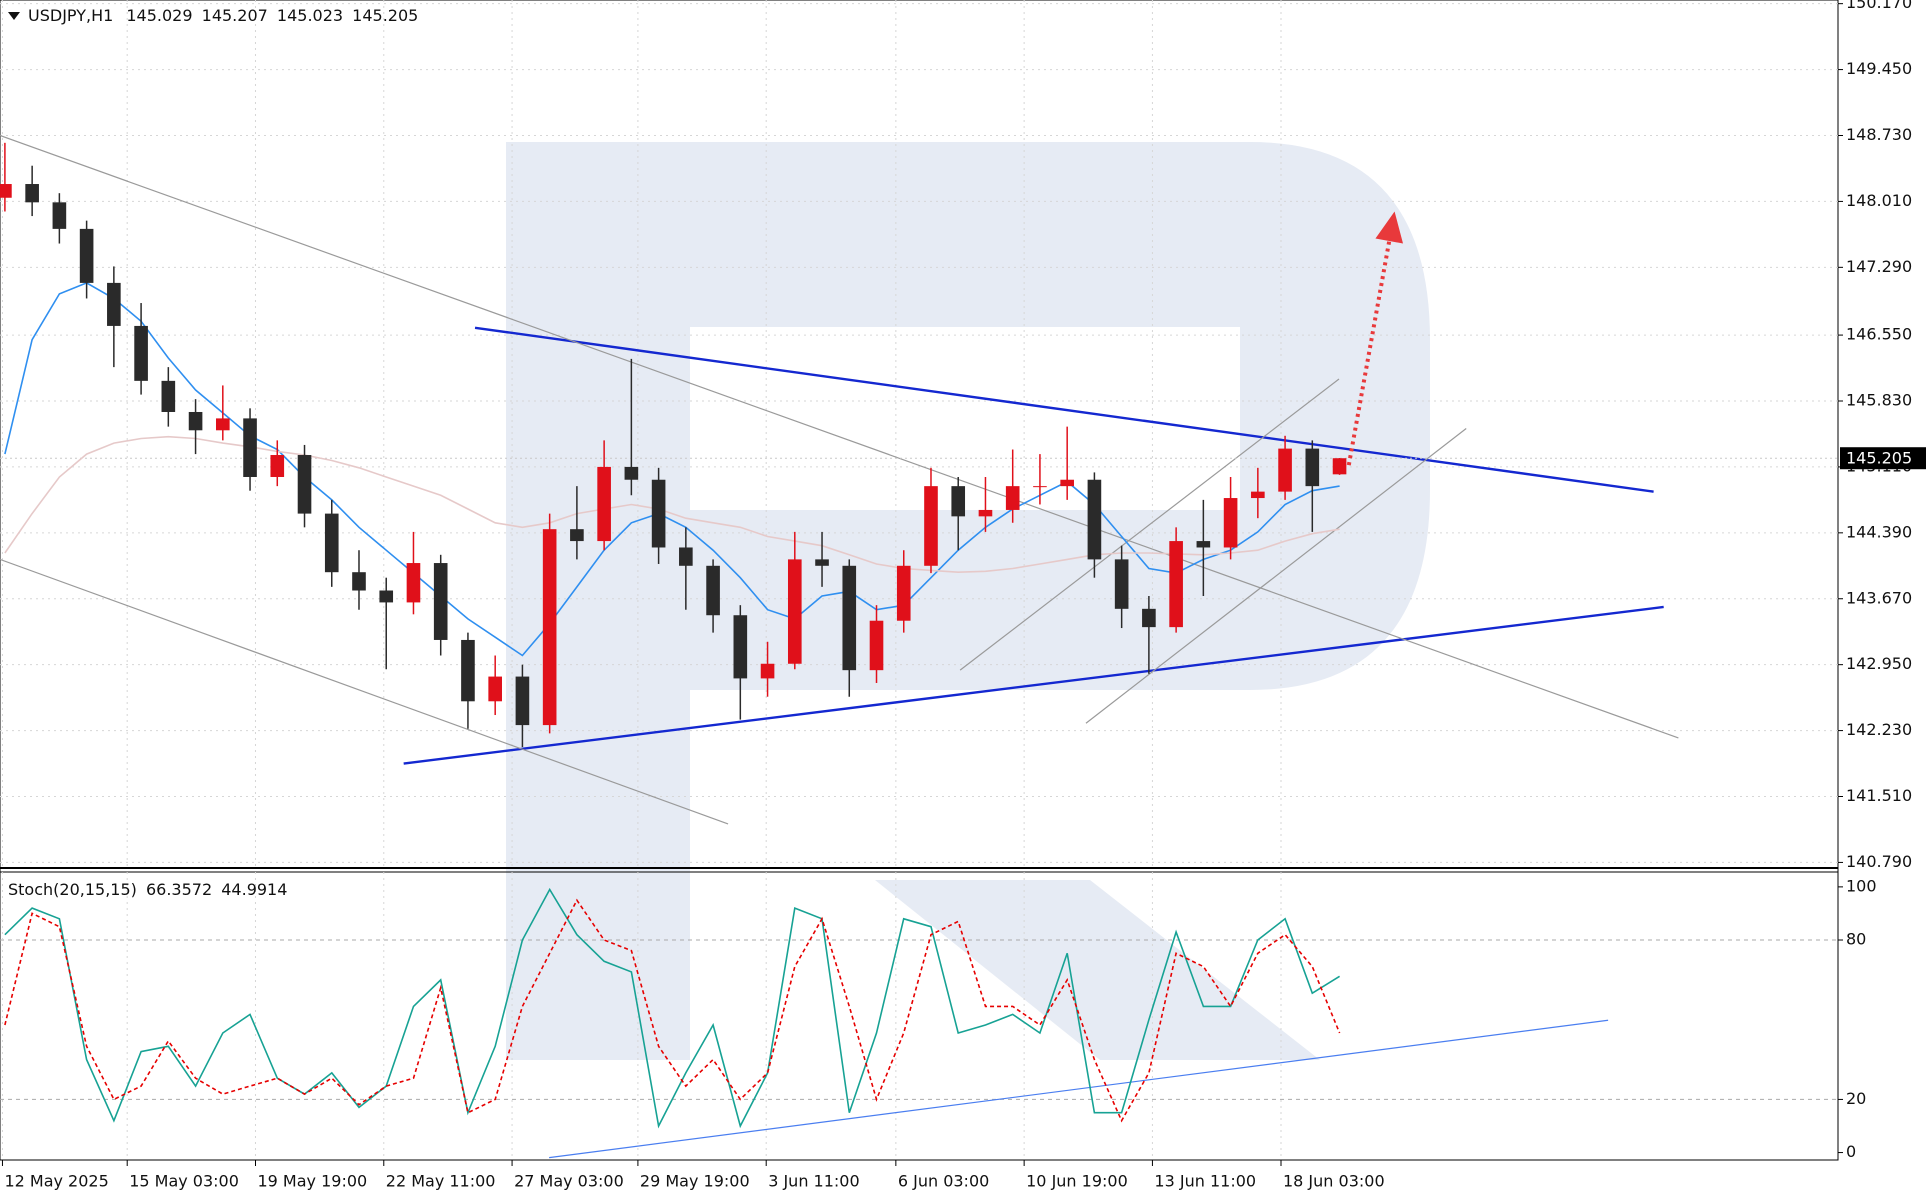 The image size is (1930, 1204). What do you see at coordinates (159, 15) in the screenshot?
I see `ohlc-open: 145.029` at bounding box center [159, 15].